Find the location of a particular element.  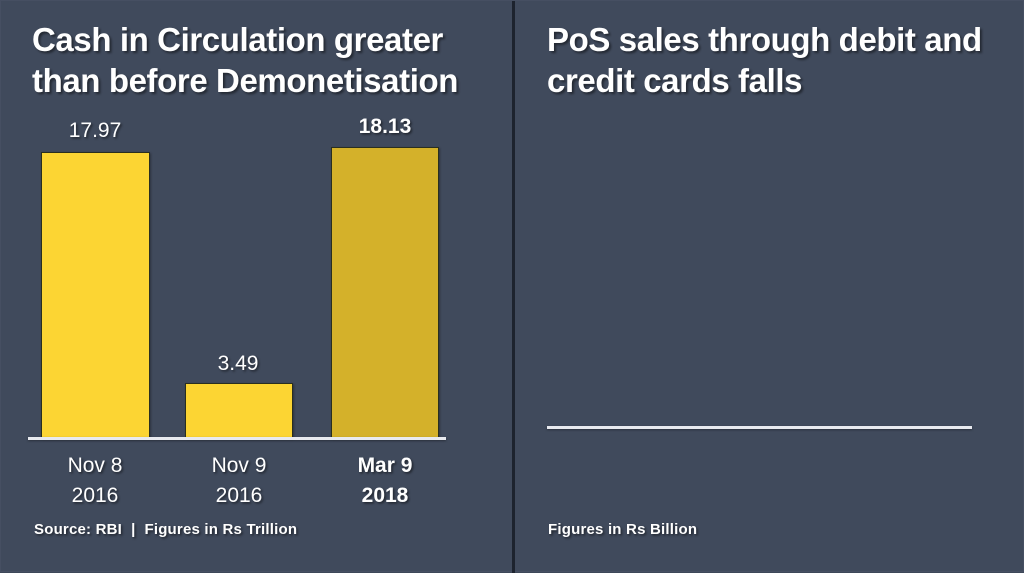

x-tick-label: Mar 9 2018 is located at coordinates (385, 481).